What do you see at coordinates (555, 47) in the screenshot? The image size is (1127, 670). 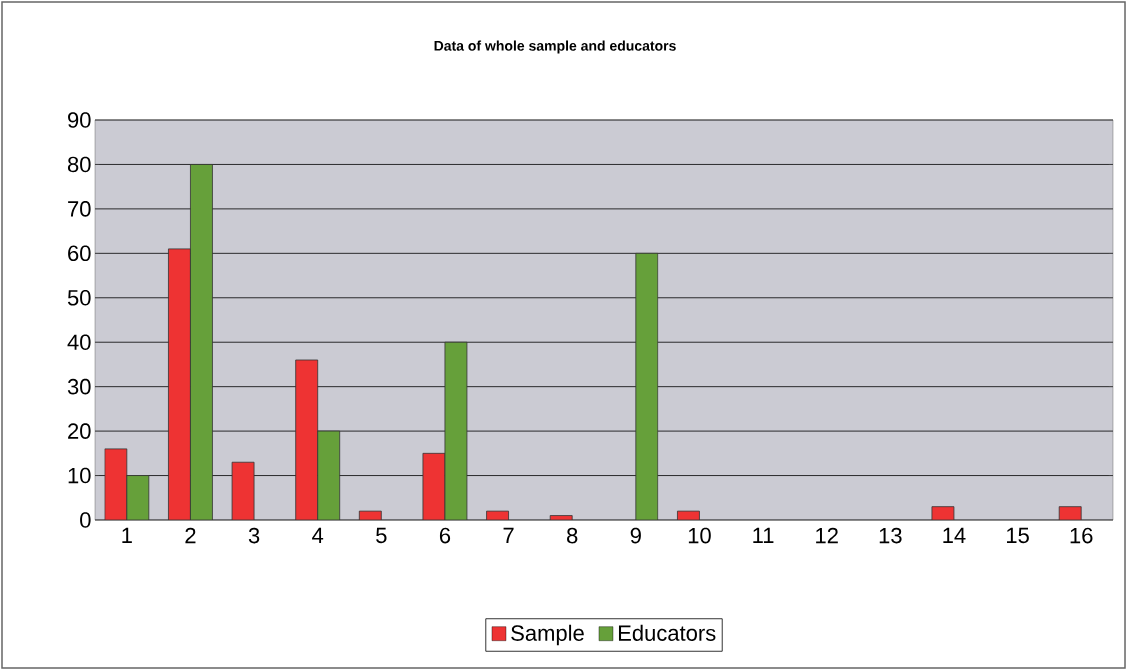 I see `chart-title: Data of whole sample and educators` at bounding box center [555, 47].